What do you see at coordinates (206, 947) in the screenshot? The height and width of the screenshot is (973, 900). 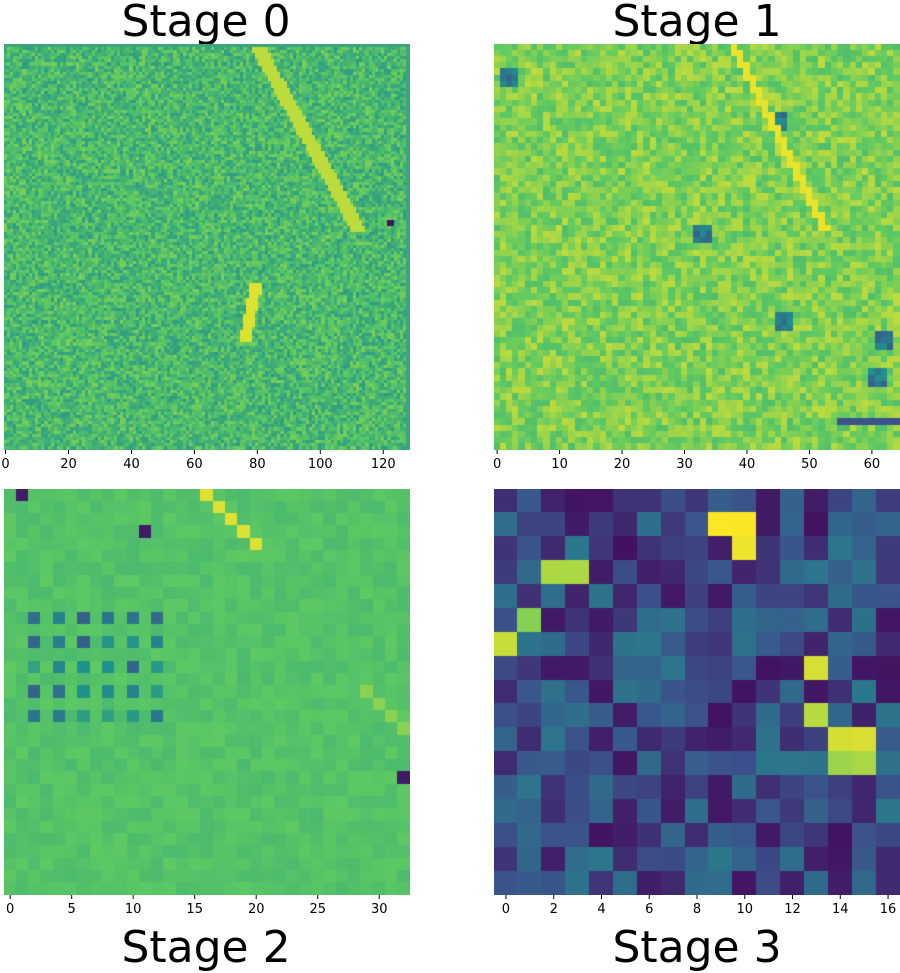 I see `panel-title-stage-2: Stage 2` at bounding box center [206, 947].